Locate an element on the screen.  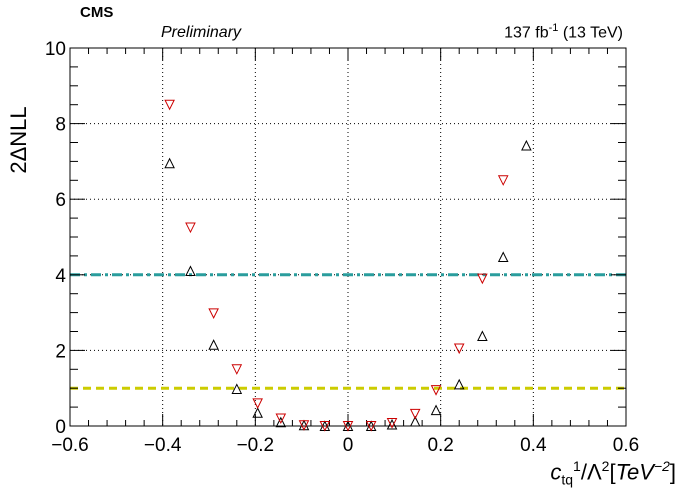
y-tick-label: 4 is located at coordinates (60, 276).